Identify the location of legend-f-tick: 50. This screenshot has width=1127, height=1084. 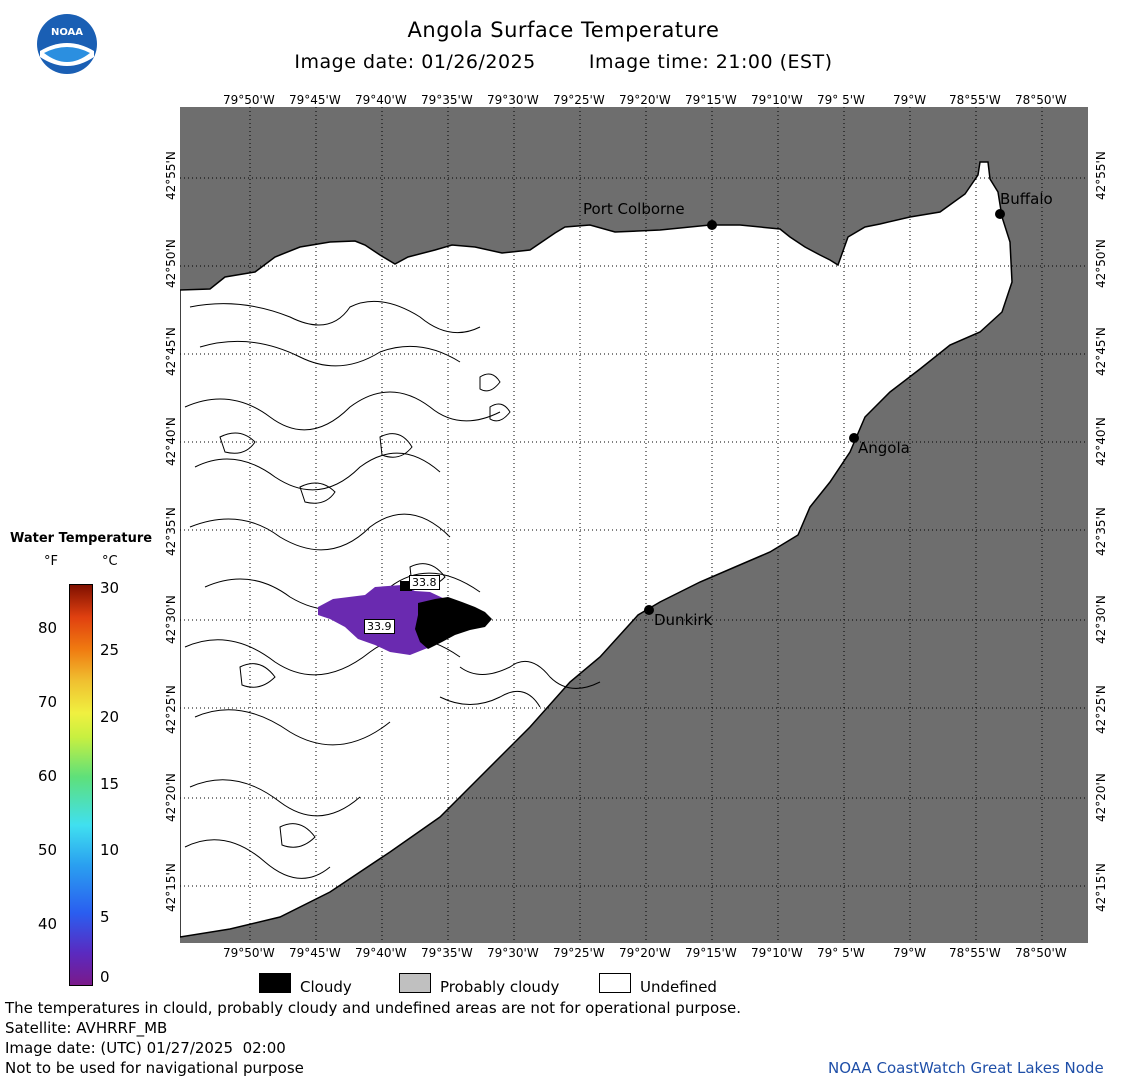
(48, 850).